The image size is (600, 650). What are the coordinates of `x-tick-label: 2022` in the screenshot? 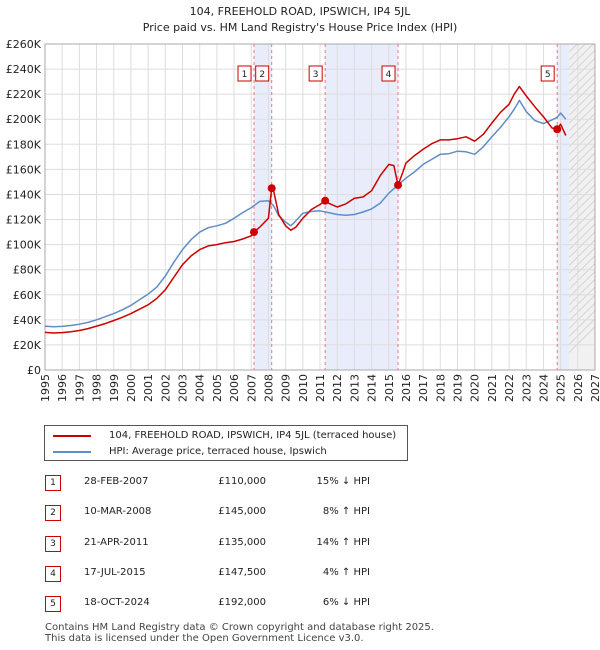 It's located at (509, 388).